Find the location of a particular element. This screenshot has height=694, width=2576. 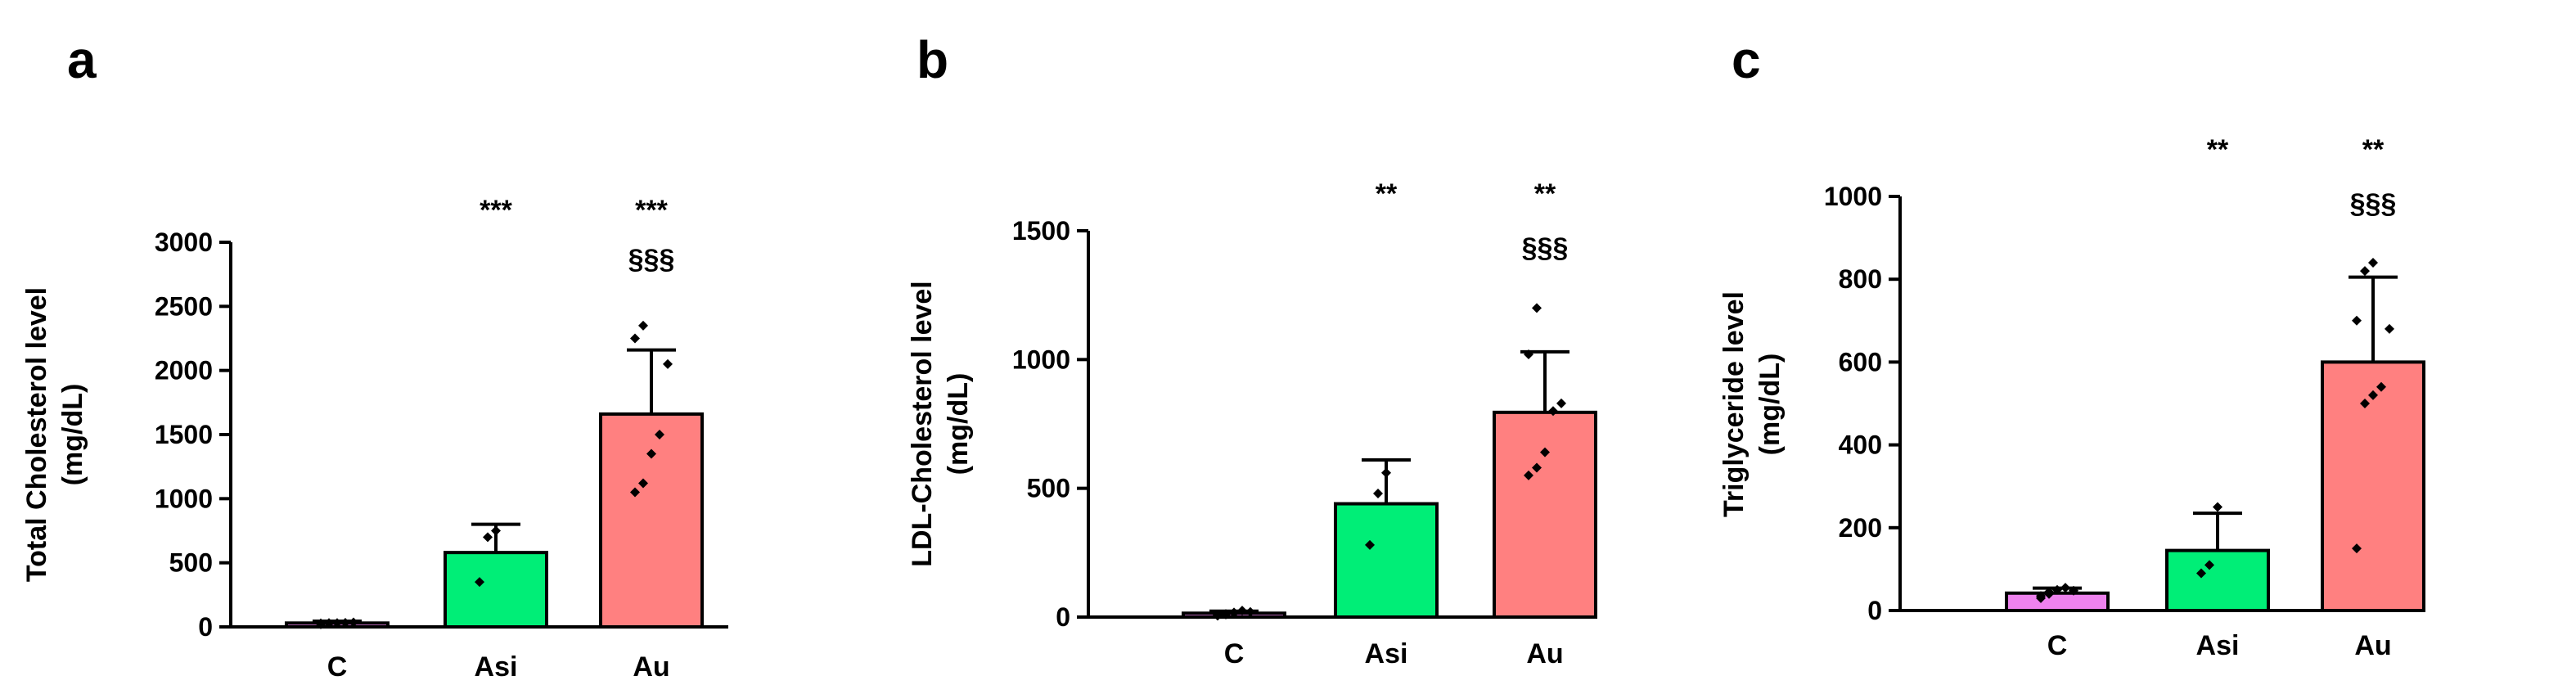

y-tick-label: 800 is located at coordinates (1861, 279).